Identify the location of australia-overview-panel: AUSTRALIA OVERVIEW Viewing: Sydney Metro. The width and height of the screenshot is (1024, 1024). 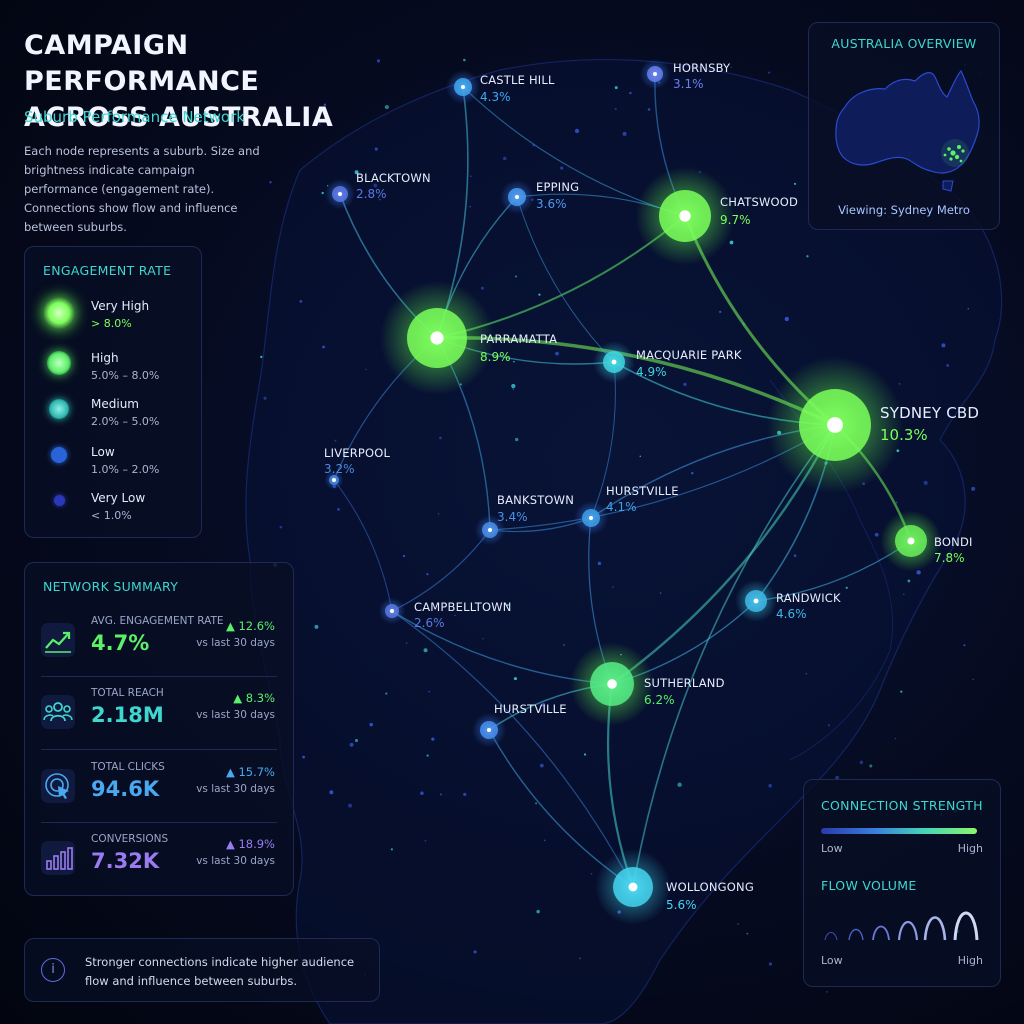
(904, 126).